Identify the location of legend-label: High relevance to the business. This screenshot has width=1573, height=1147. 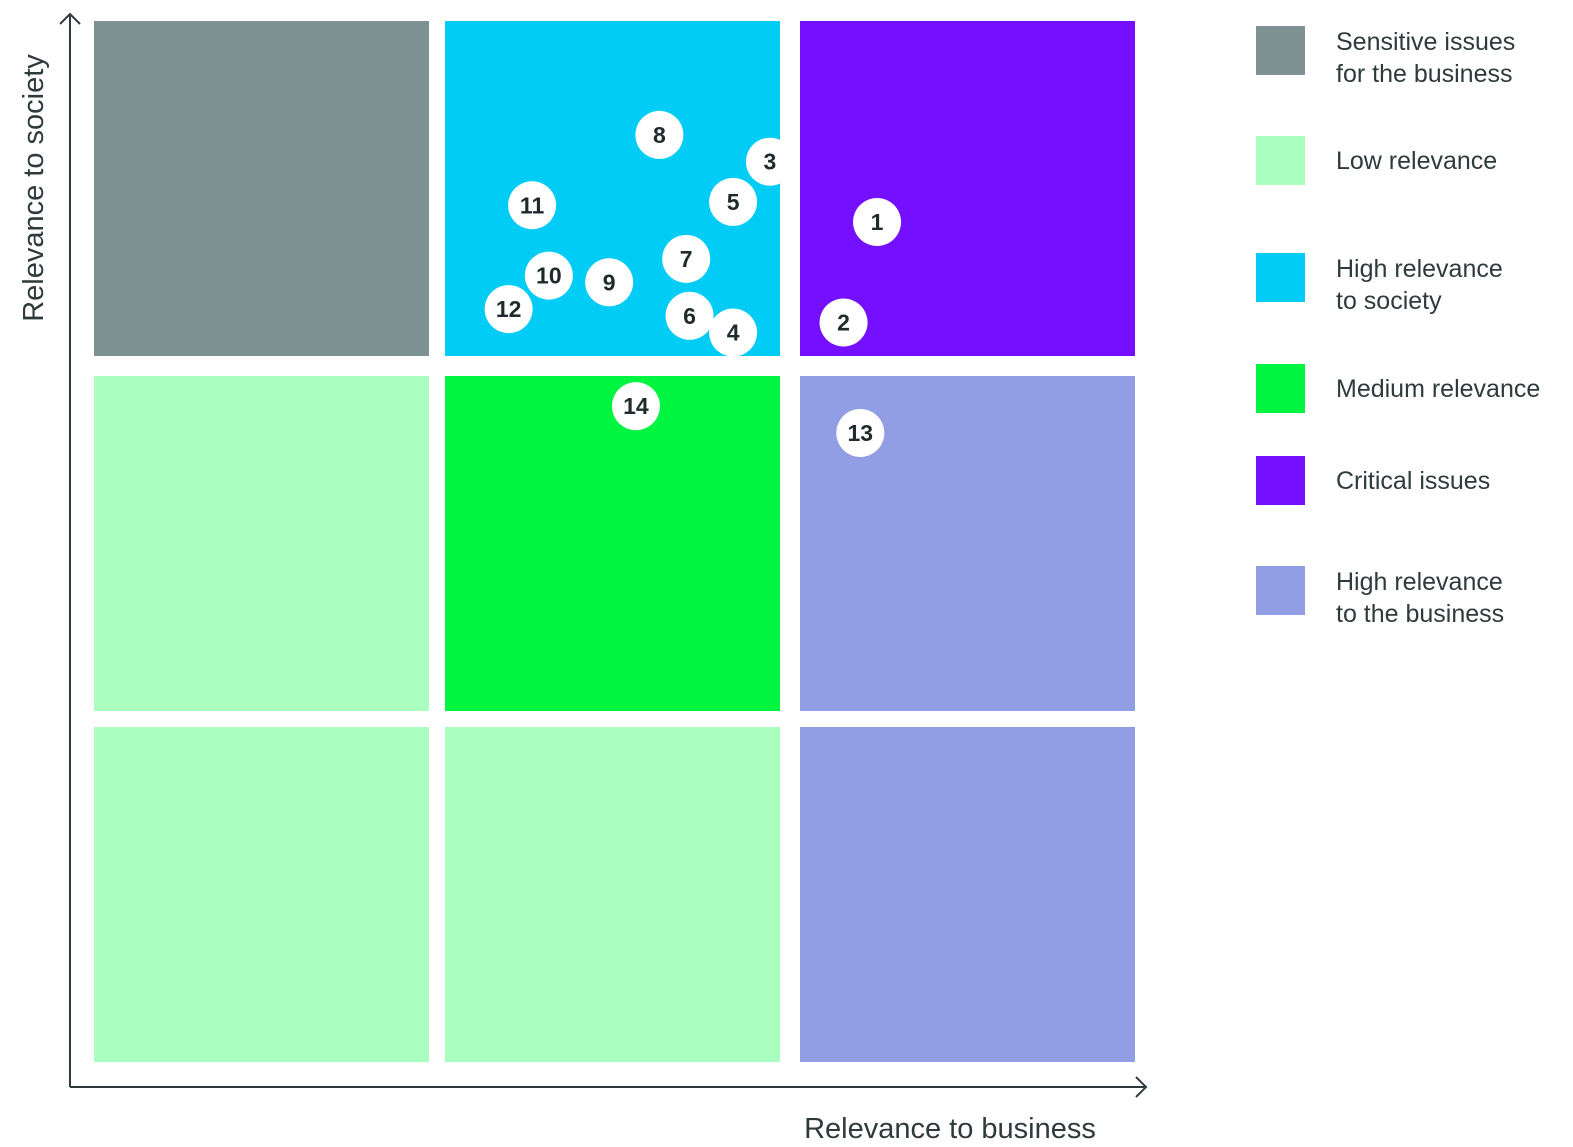
(1420, 598).